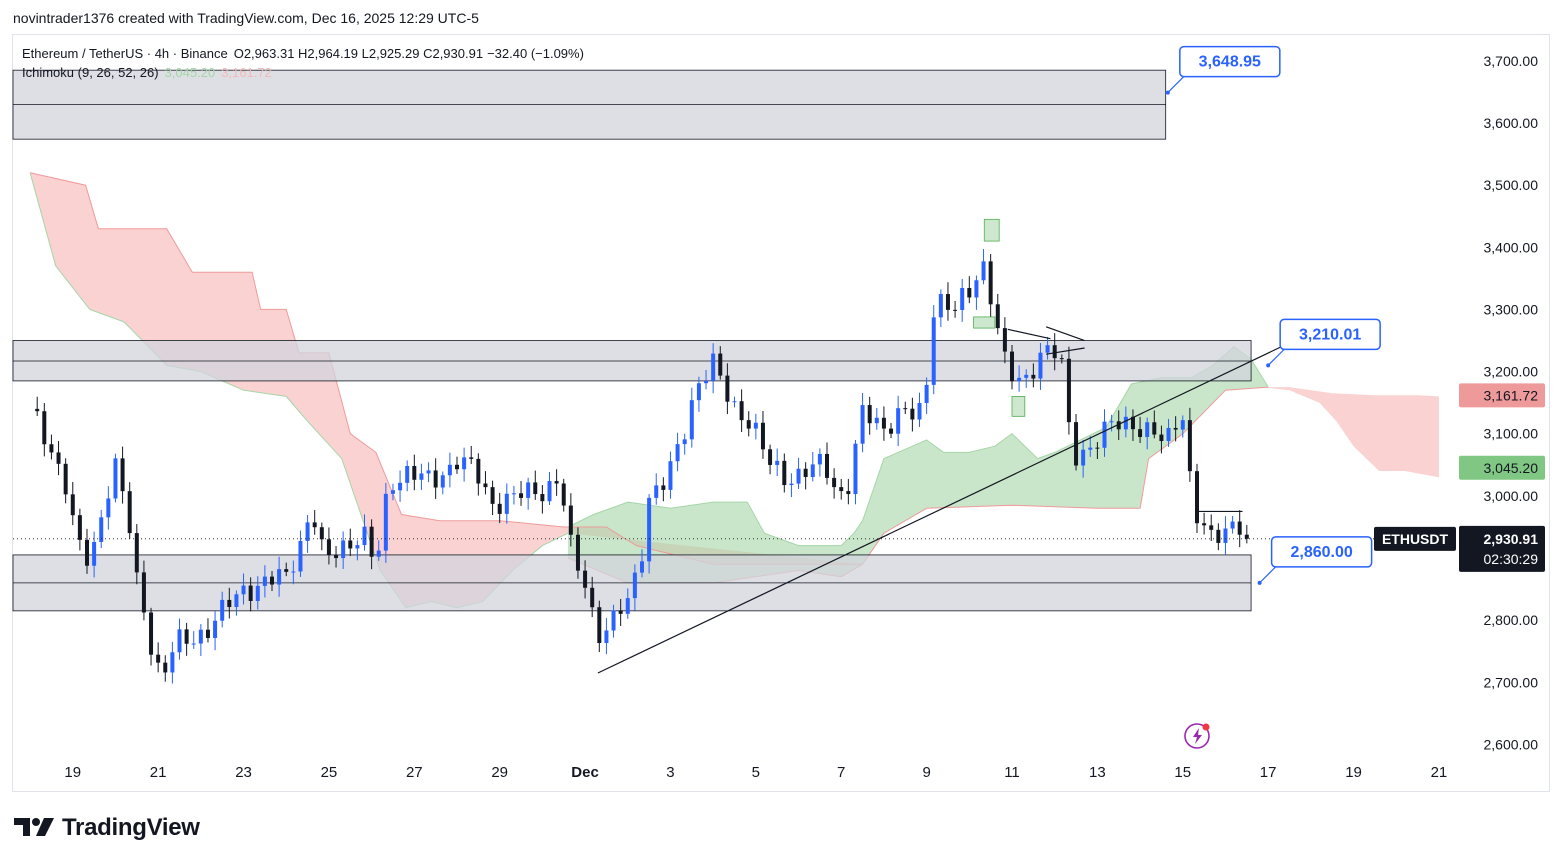  What do you see at coordinates (1511, 61) in the screenshot?
I see `price-tick-label: 3,700.00` at bounding box center [1511, 61].